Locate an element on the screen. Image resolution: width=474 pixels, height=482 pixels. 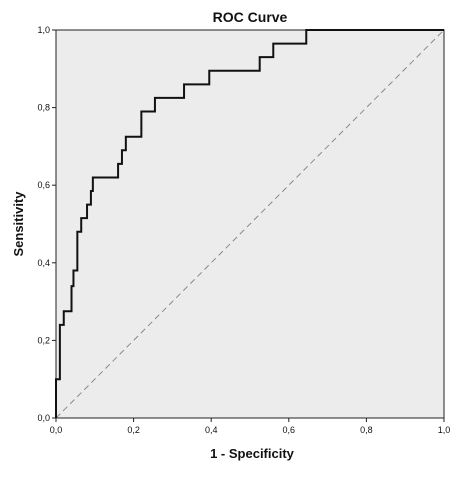
x-tick-label: 0,8 is located at coordinates (366, 430).